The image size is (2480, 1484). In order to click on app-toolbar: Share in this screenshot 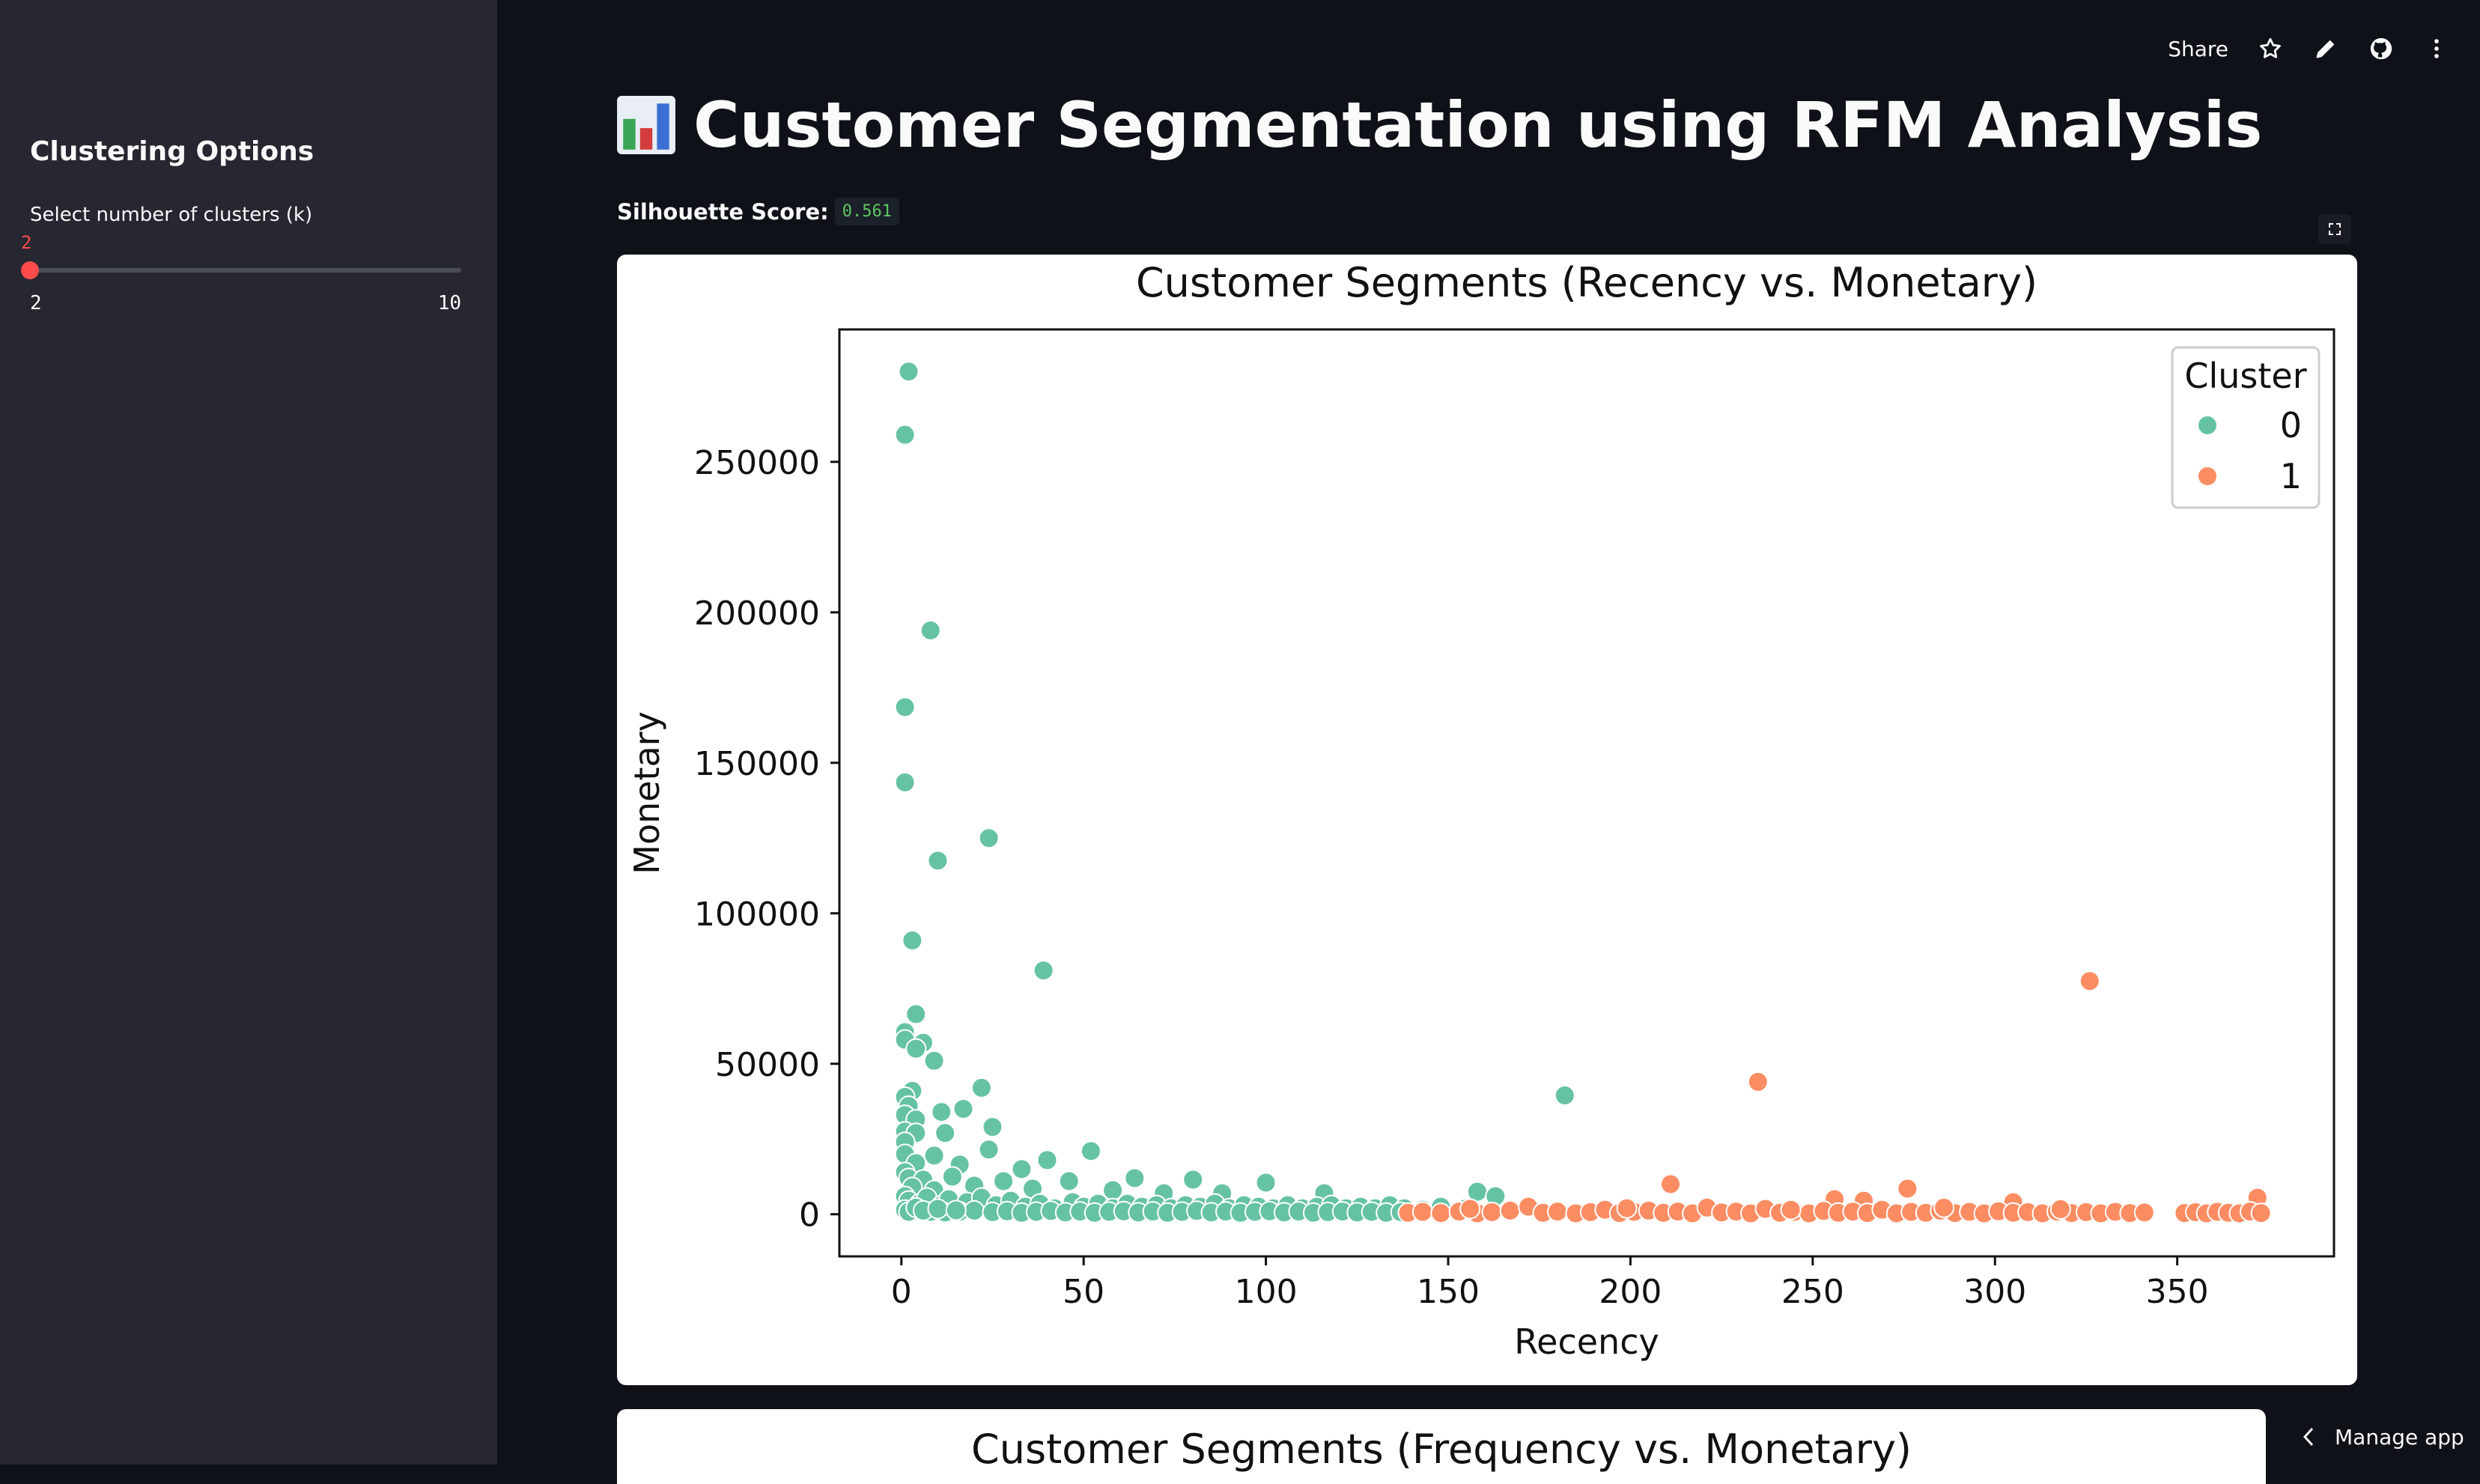, I will do `click(2309, 48)`.